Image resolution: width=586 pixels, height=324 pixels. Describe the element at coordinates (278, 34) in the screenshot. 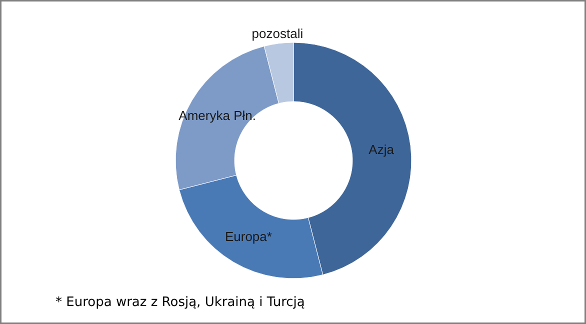

I see `slice-label: pozostali` at that location.